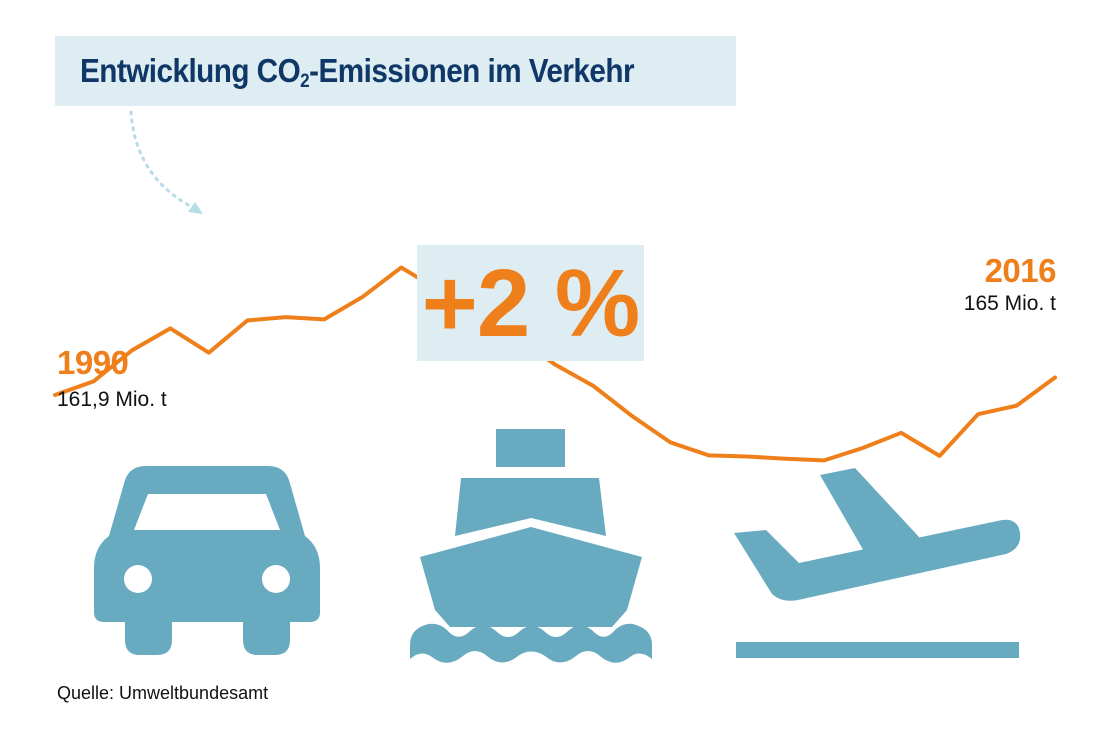 Image resolution: width=1110 pixels, height=740 pixels. I want to click on ship-icon, so click(531, 546).